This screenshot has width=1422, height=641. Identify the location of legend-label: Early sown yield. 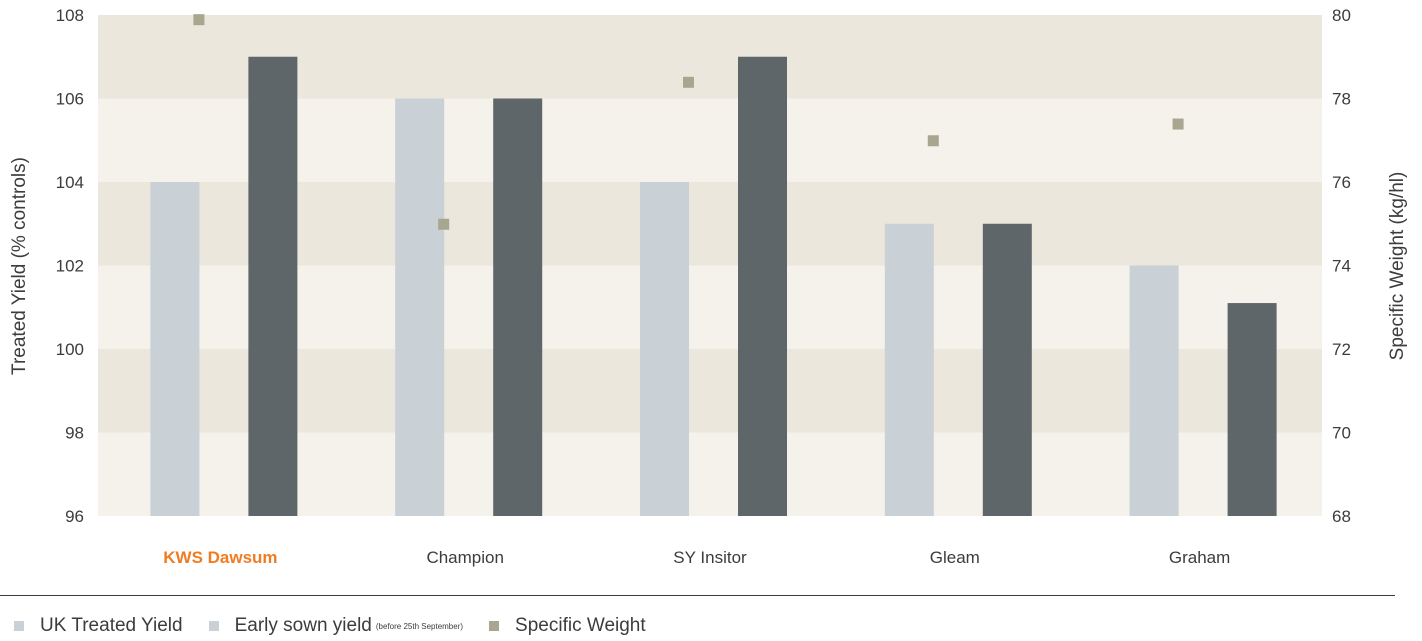
(303, 625).